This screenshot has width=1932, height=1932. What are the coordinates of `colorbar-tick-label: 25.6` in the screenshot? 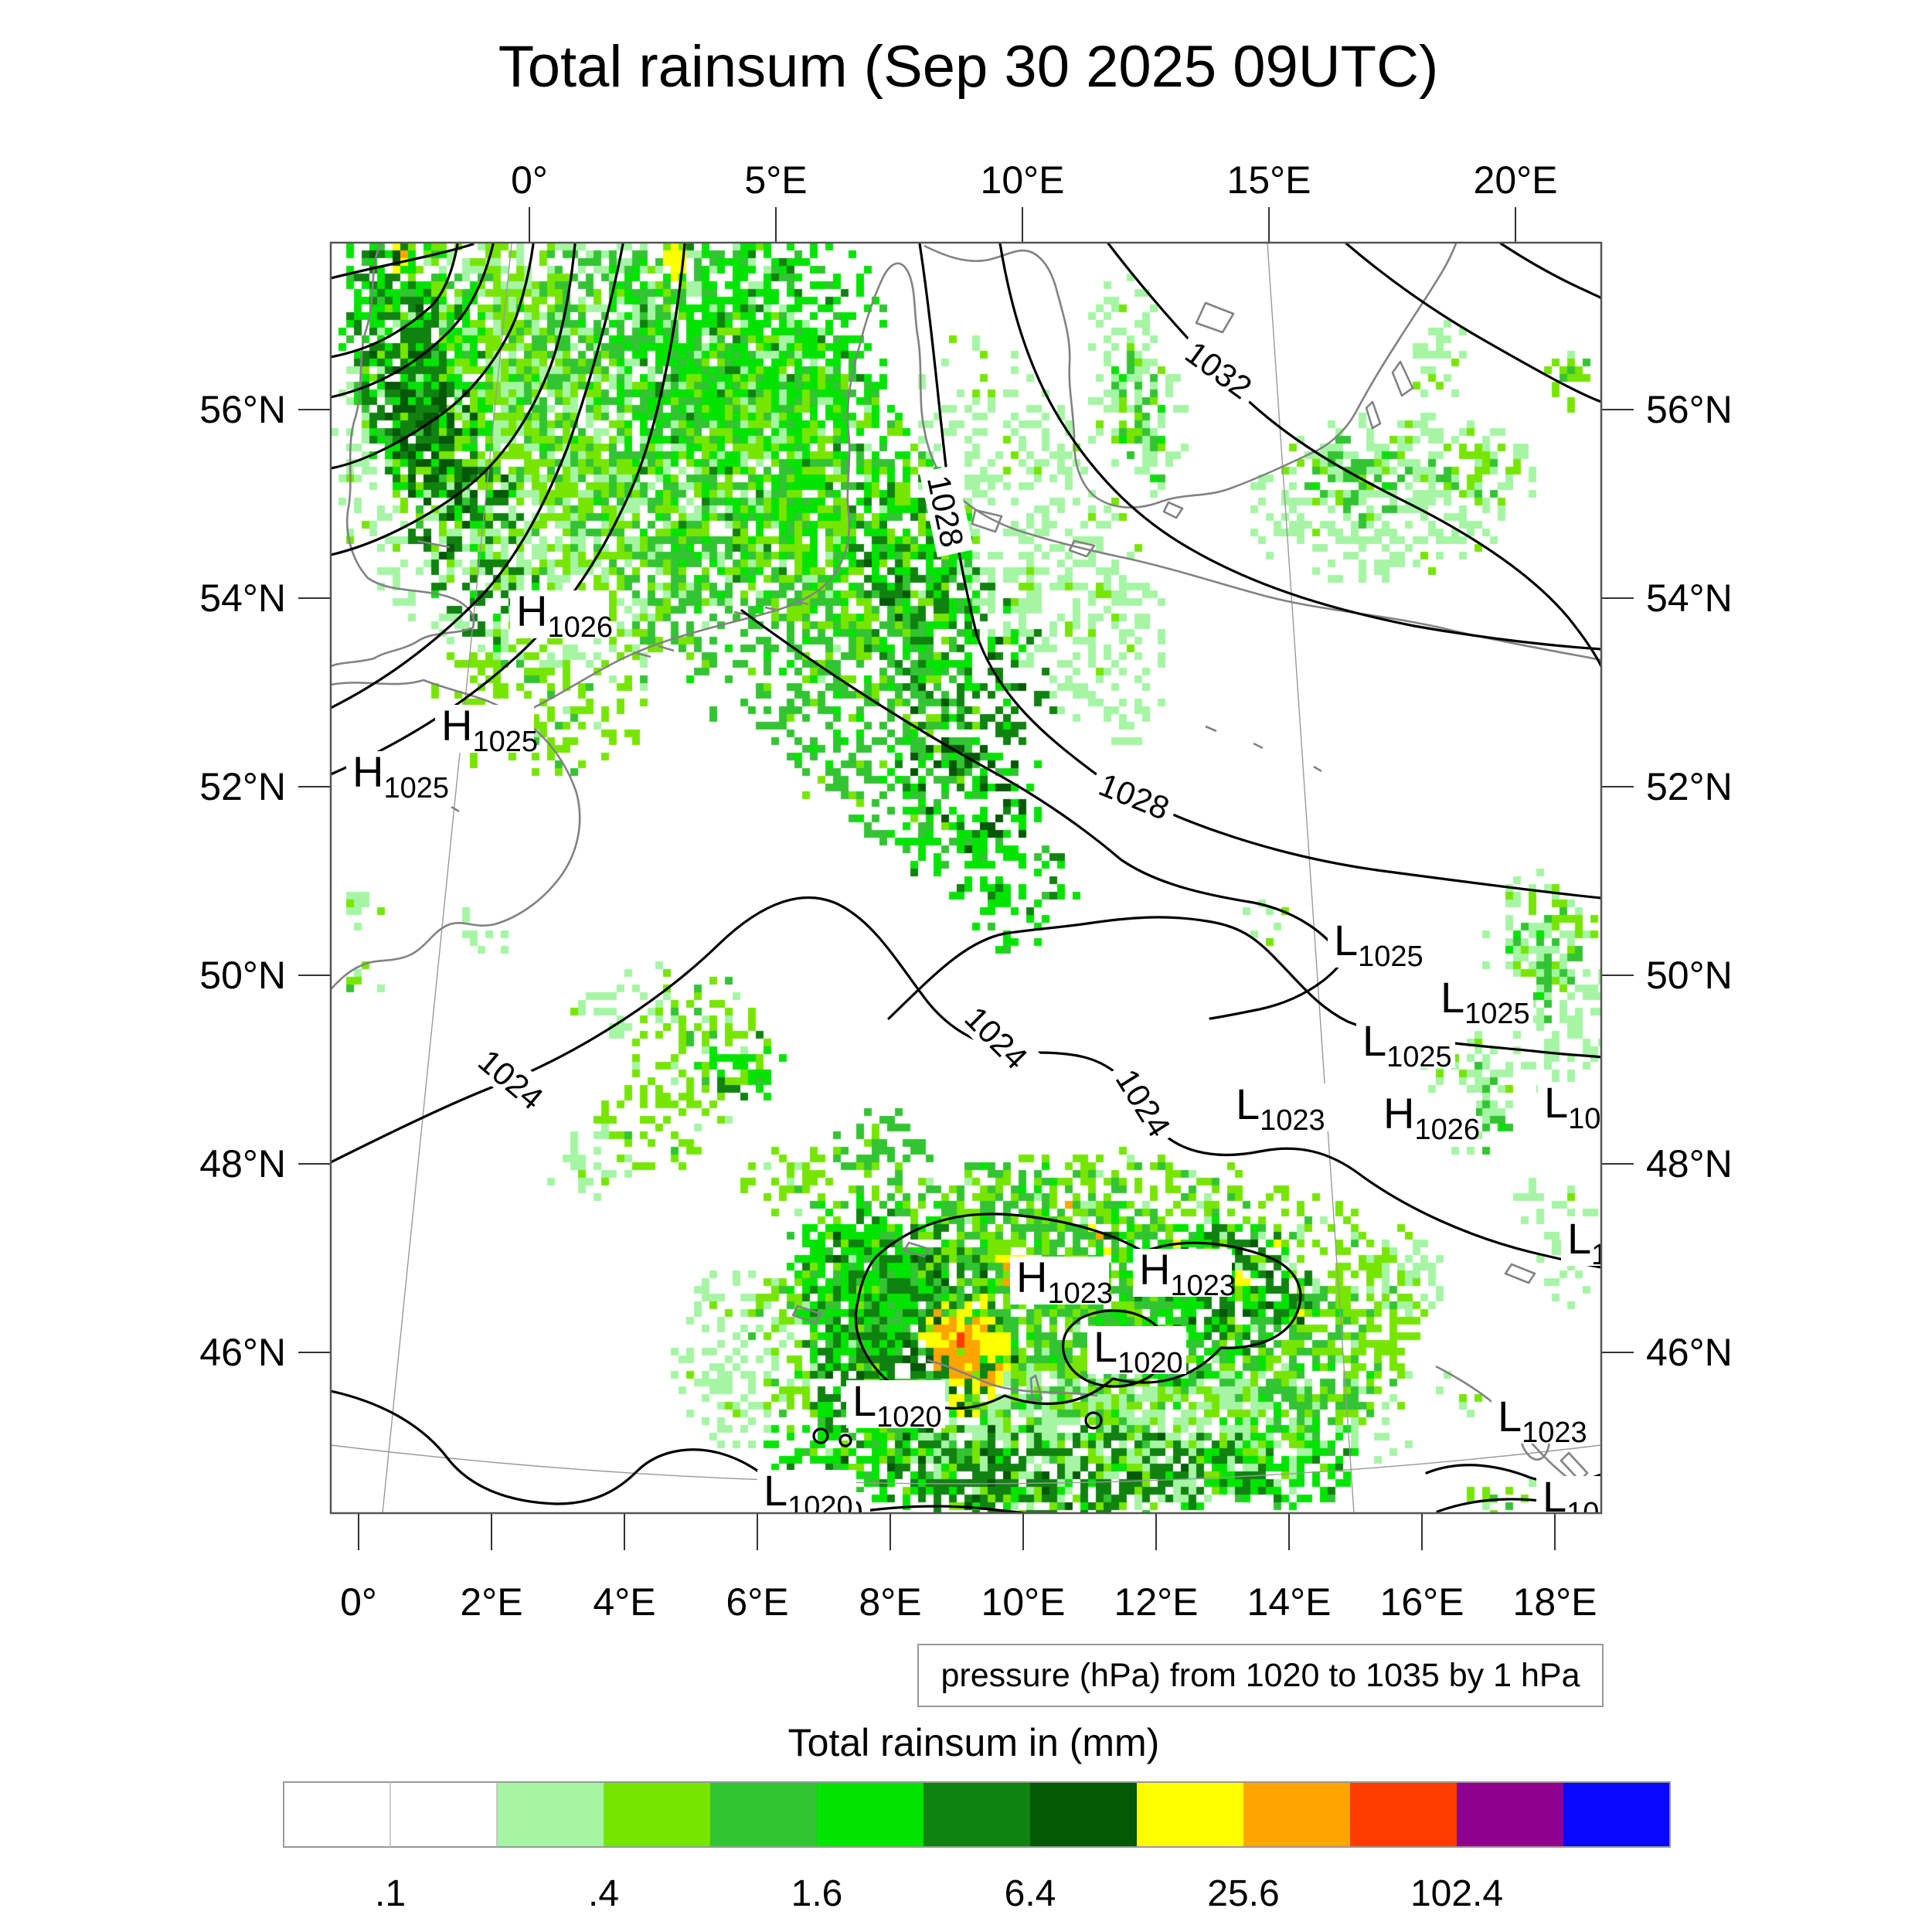 It's located at (1243, 1894).